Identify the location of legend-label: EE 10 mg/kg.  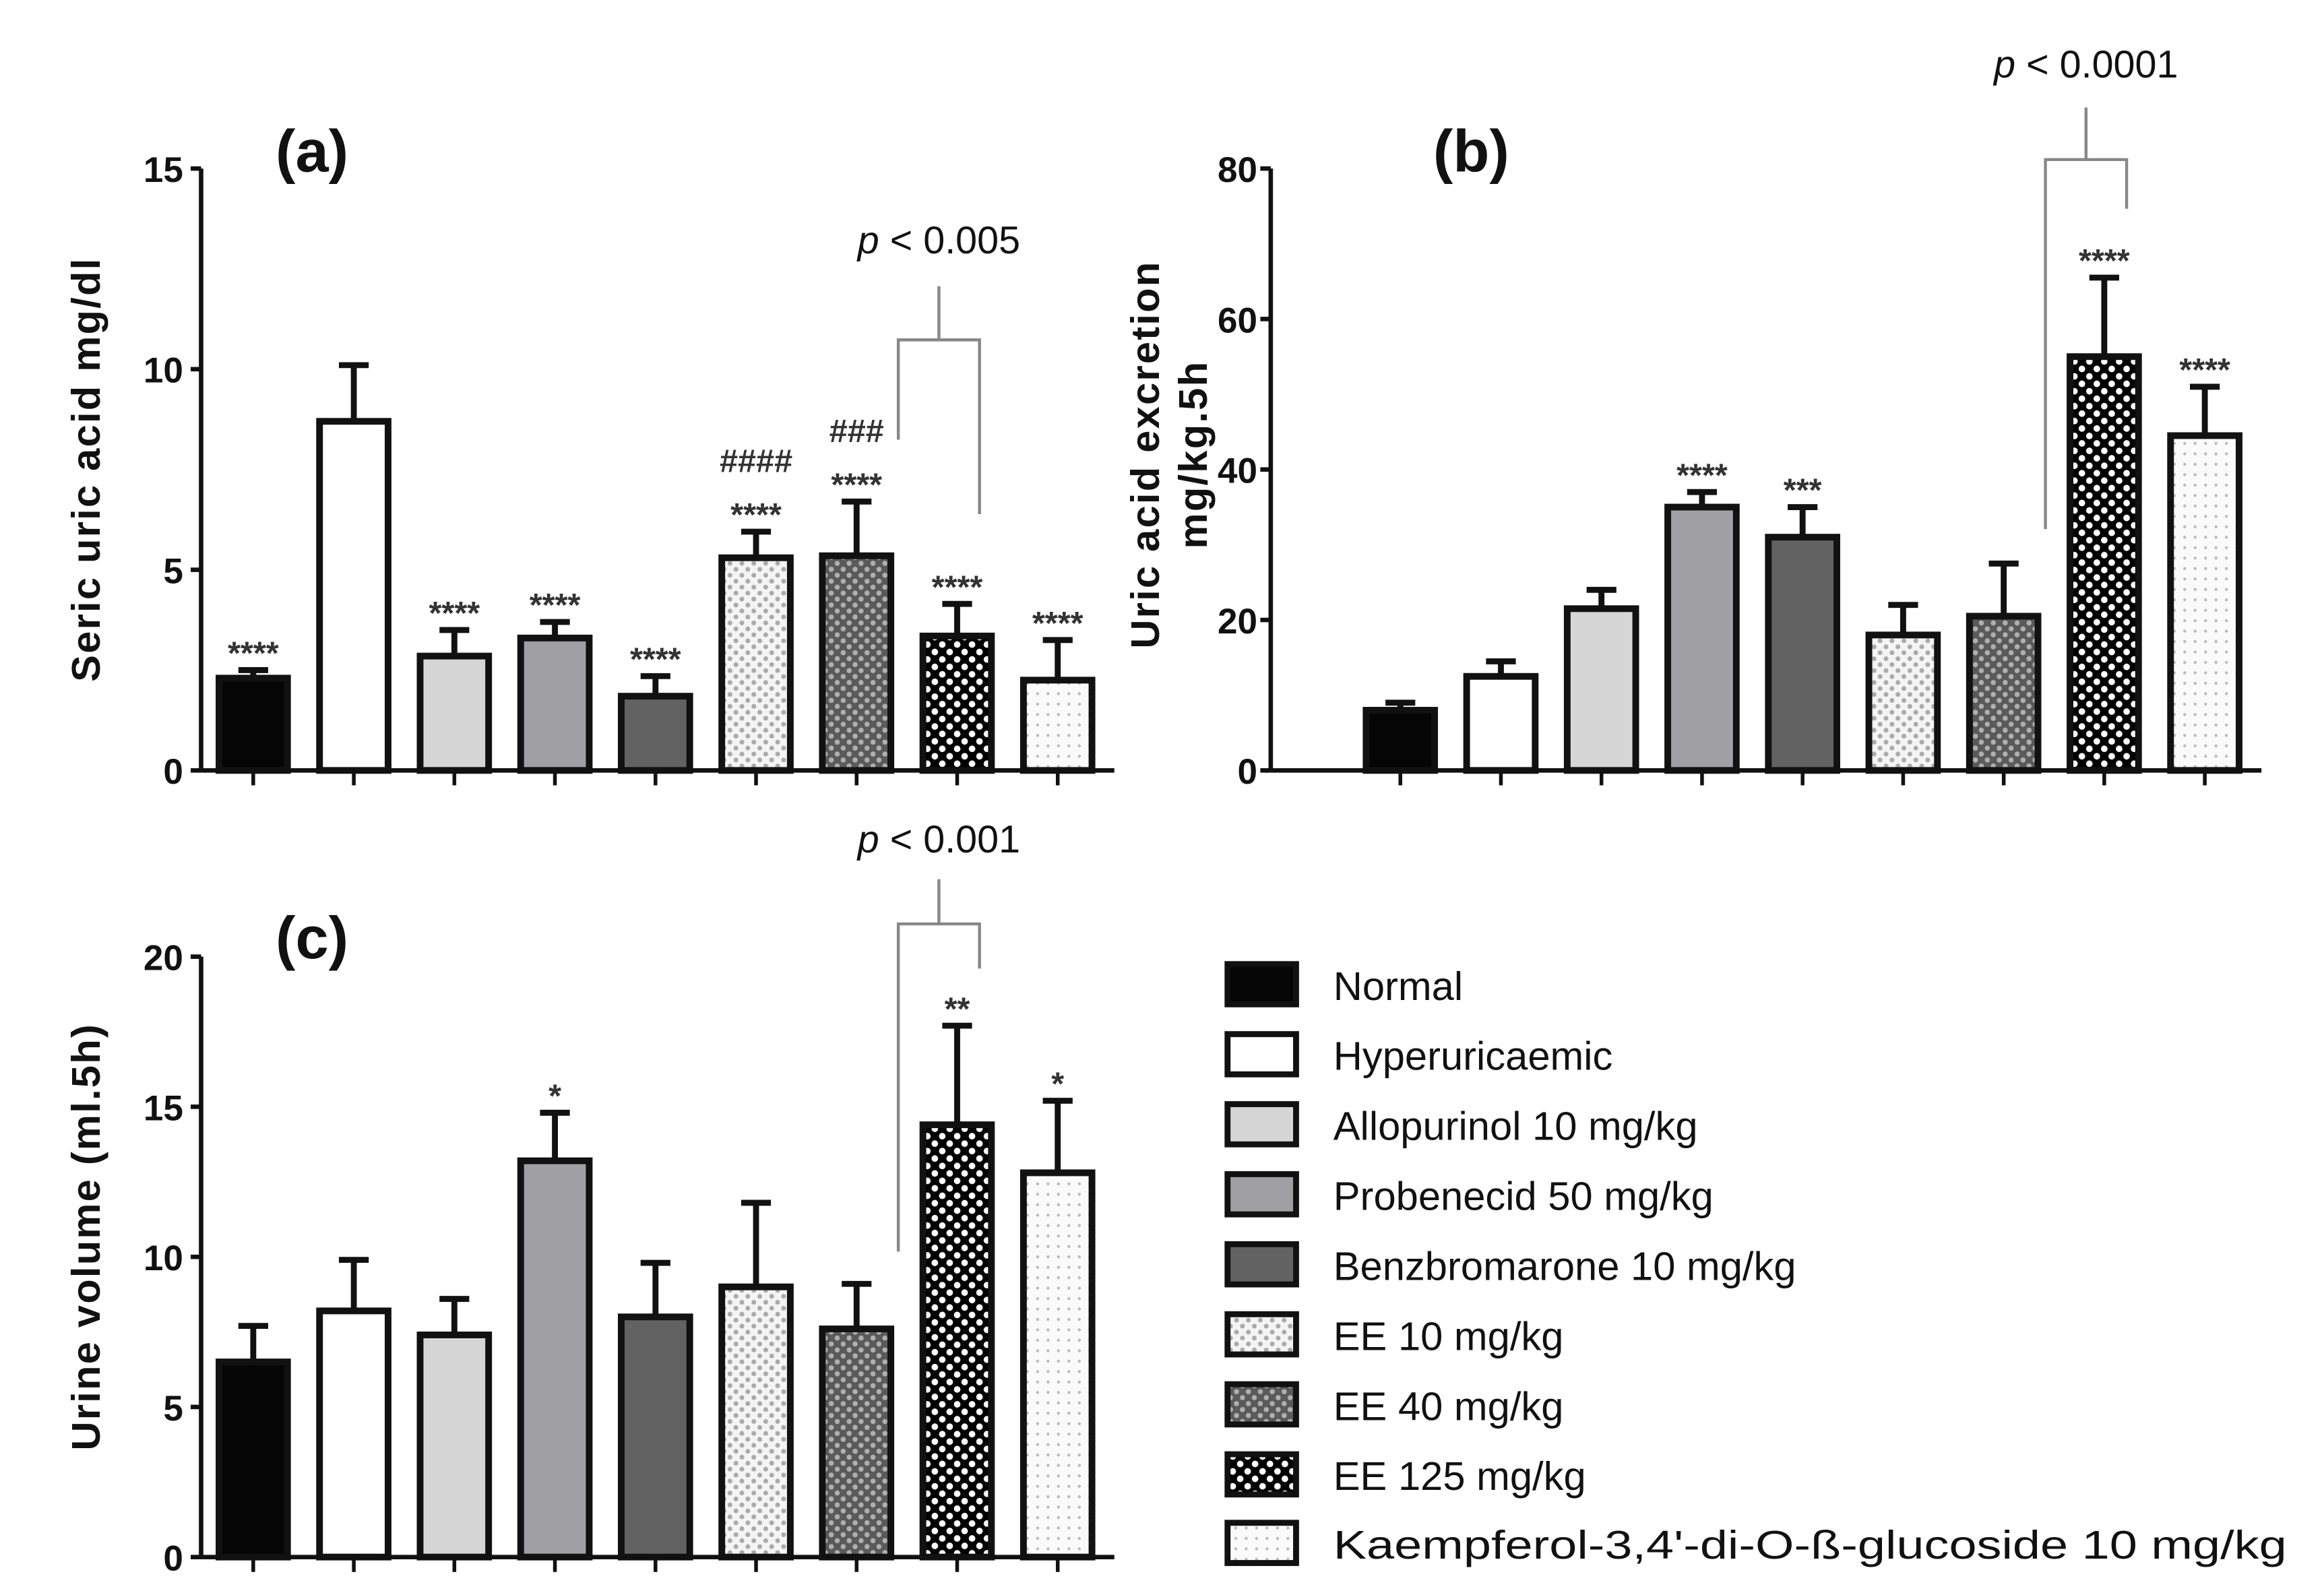
(1448, 1335).